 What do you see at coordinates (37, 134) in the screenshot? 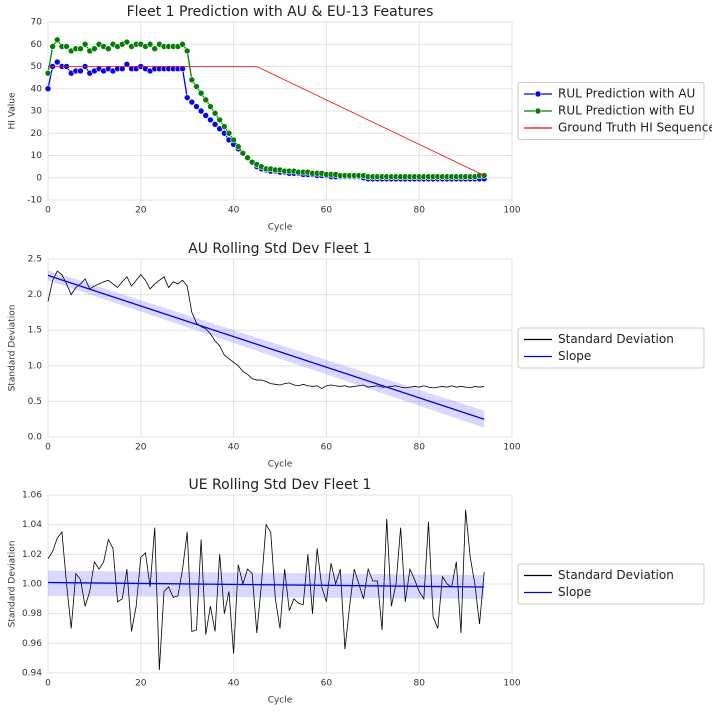
I see `y-tick-label: 20` at bounding box center [37, 134].